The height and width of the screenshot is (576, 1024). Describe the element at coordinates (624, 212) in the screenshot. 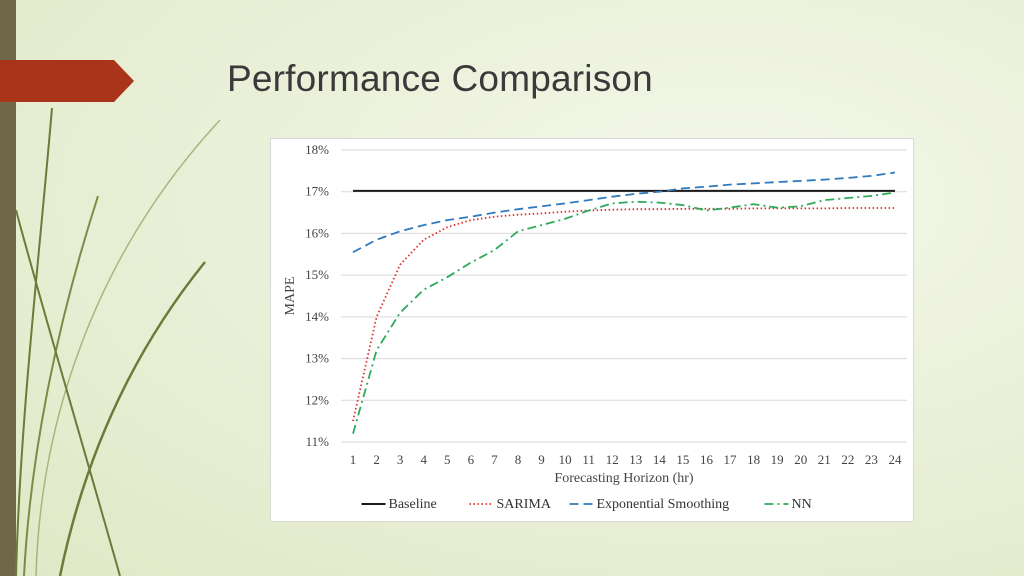

I see `series-line-exponential-smoothing` at that location.